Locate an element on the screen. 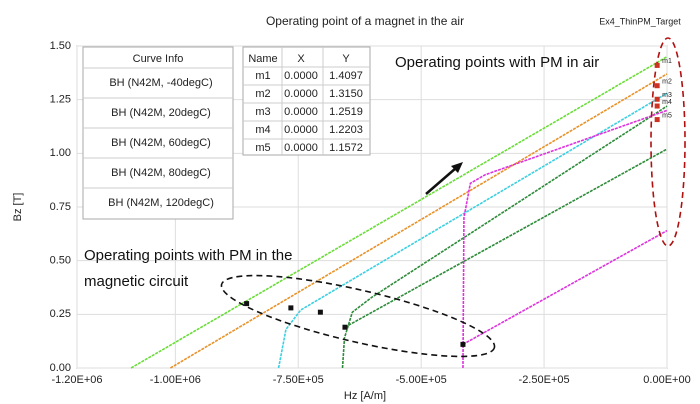 The height and width of the screenshot is (404, 700). table-cell: 1.3150 is located at coordinates (346, 94).